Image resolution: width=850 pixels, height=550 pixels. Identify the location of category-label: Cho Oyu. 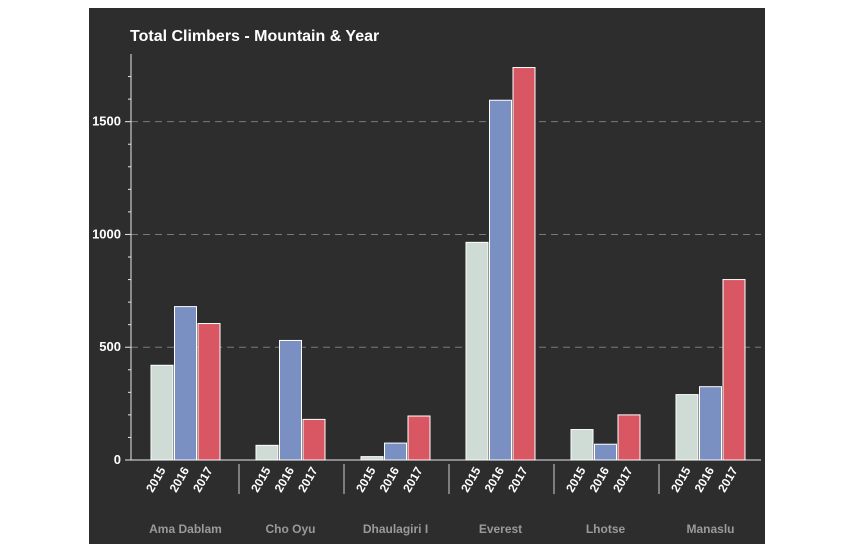
(291, 529).